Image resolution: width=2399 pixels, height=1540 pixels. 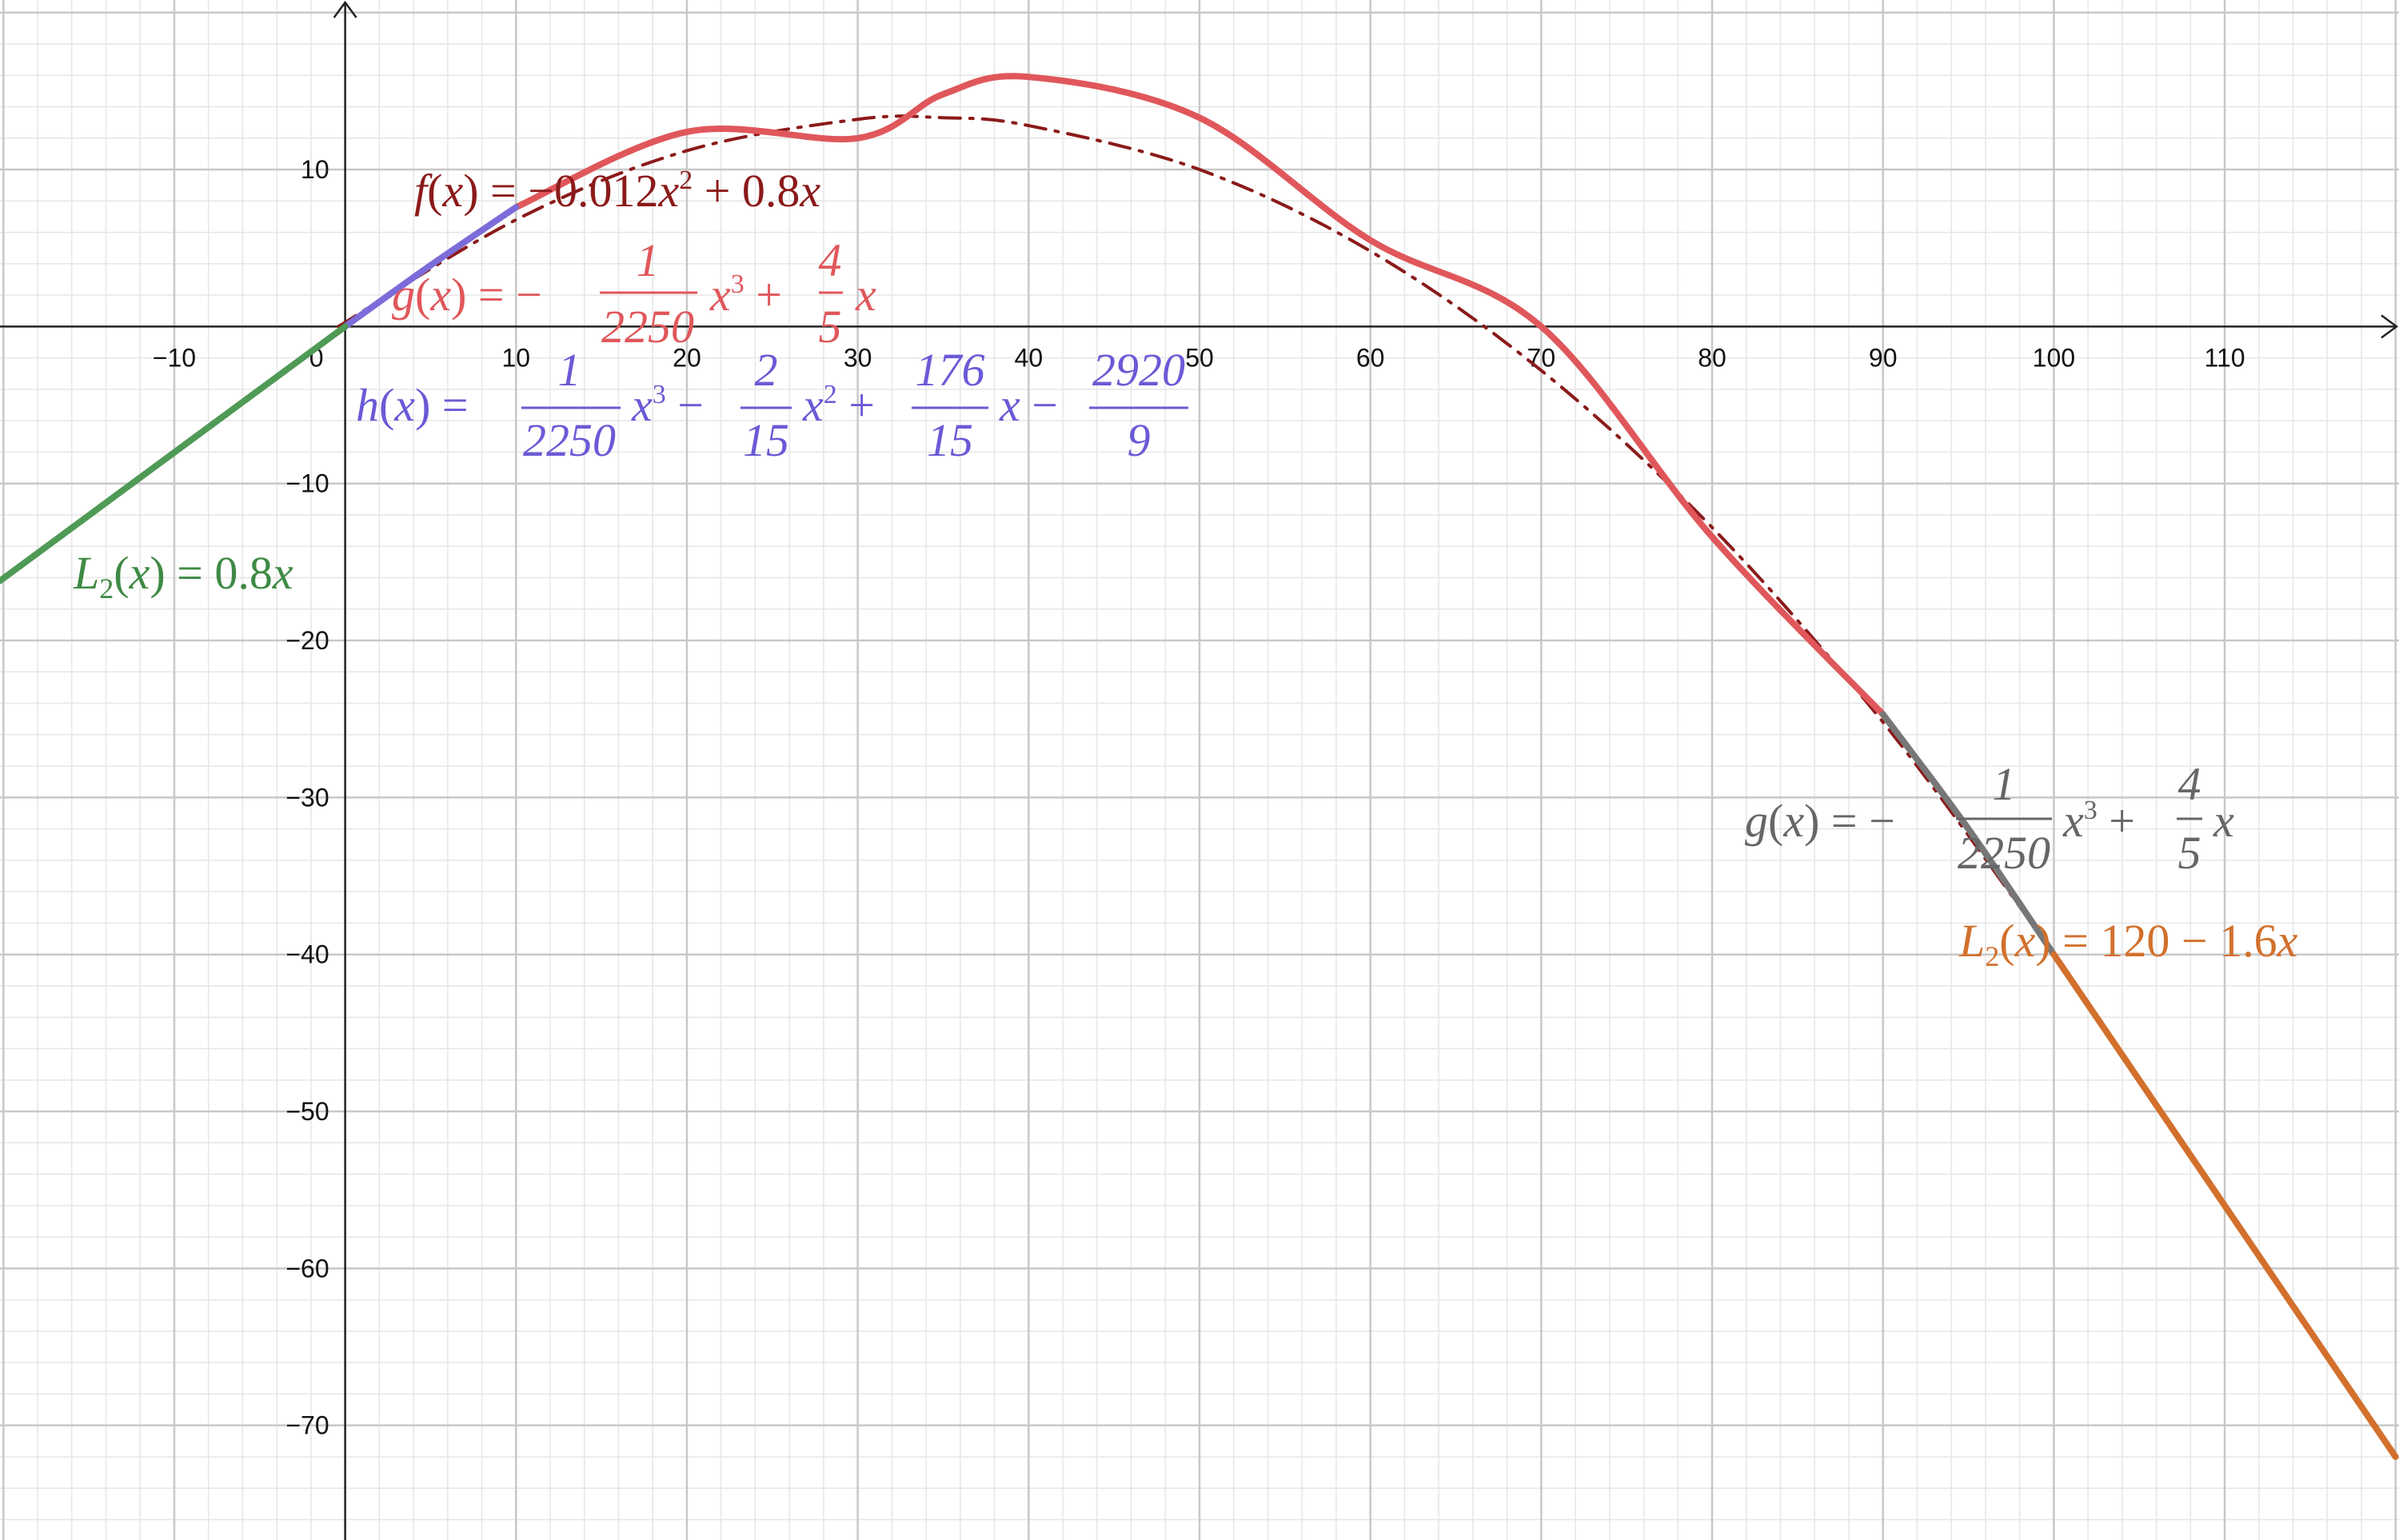 I want to click on x-tick-label: 80, so click(x=1712, y=357).